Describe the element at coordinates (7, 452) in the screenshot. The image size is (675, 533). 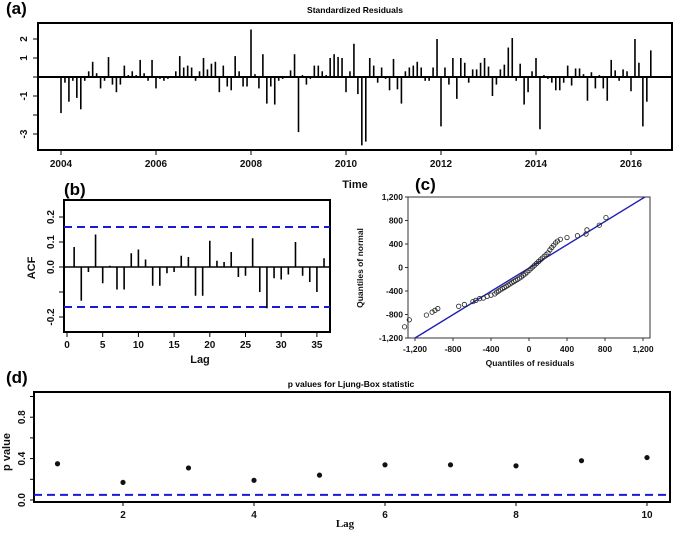
I see `panel-d-ylabel: p value` at that location.